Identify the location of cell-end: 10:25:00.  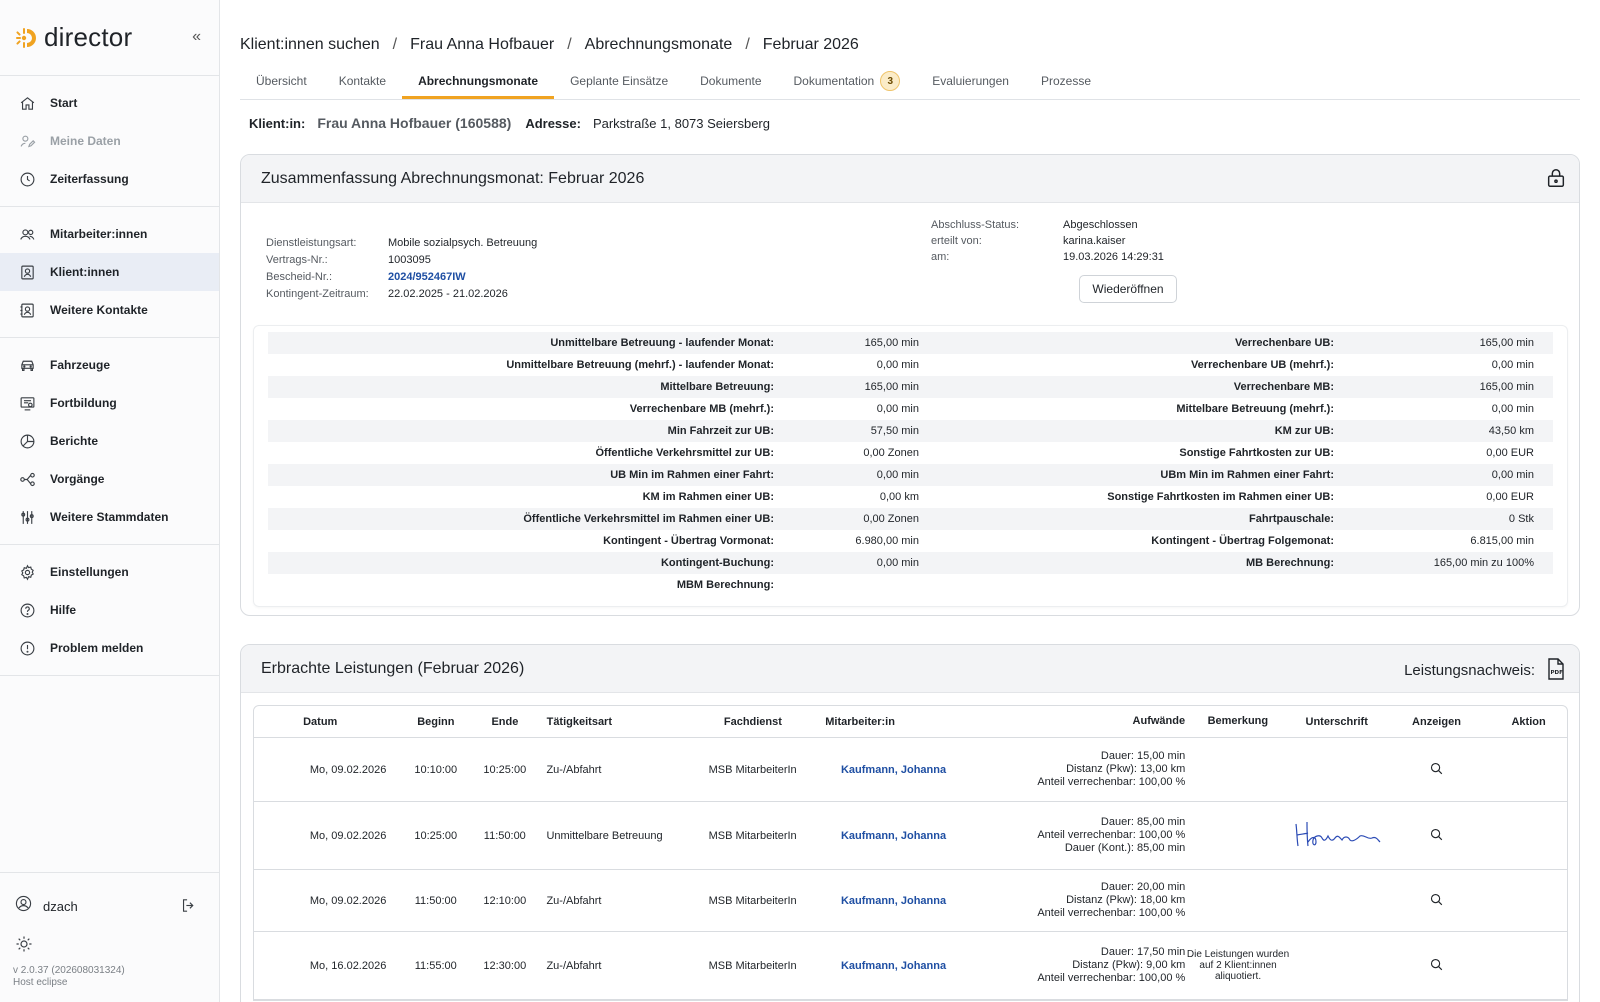
(505, 769).